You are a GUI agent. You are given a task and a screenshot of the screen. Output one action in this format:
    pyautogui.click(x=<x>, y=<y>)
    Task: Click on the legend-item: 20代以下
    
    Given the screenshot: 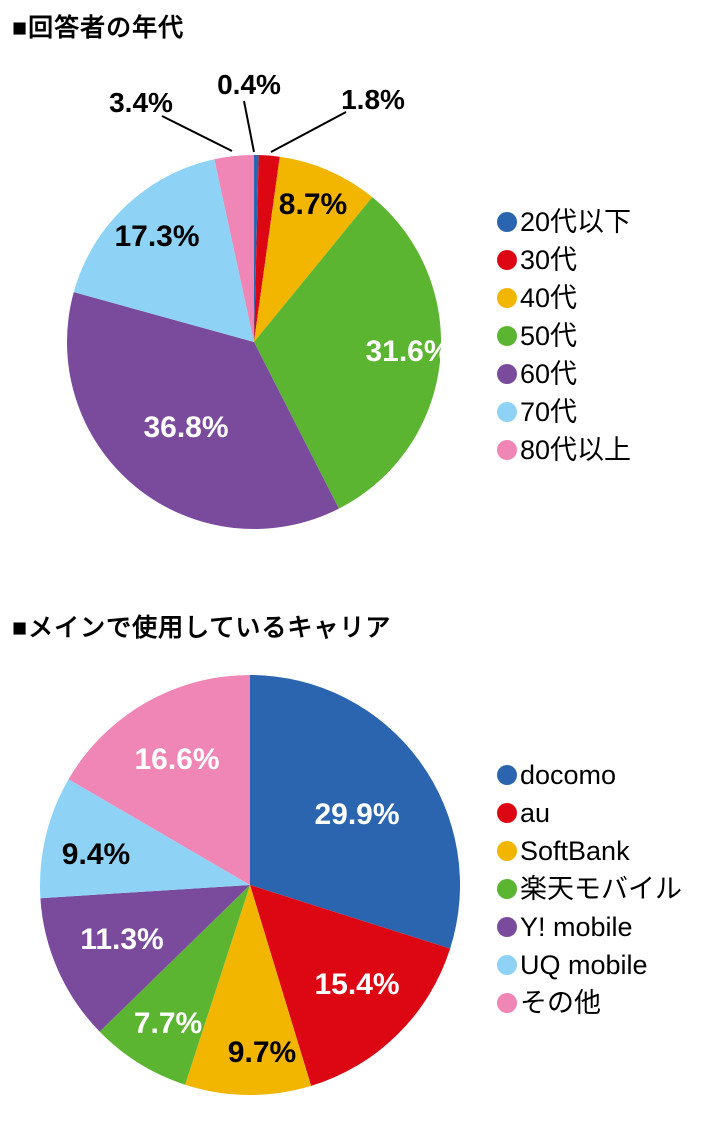 What is the action you would take?
    pyautogui.click(x=564, y=222)
    